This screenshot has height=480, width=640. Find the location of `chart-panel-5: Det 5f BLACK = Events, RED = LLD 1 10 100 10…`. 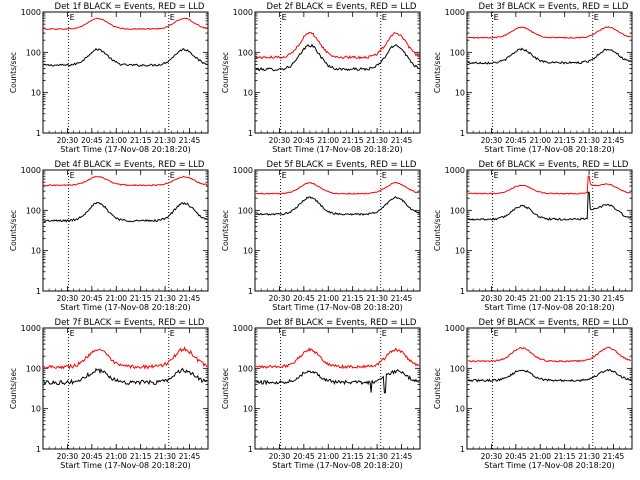

chart-panel-5: Det 5f BLACK = Events, RED = LLD 1 10 100 10… is located at coordinates (321, 236).